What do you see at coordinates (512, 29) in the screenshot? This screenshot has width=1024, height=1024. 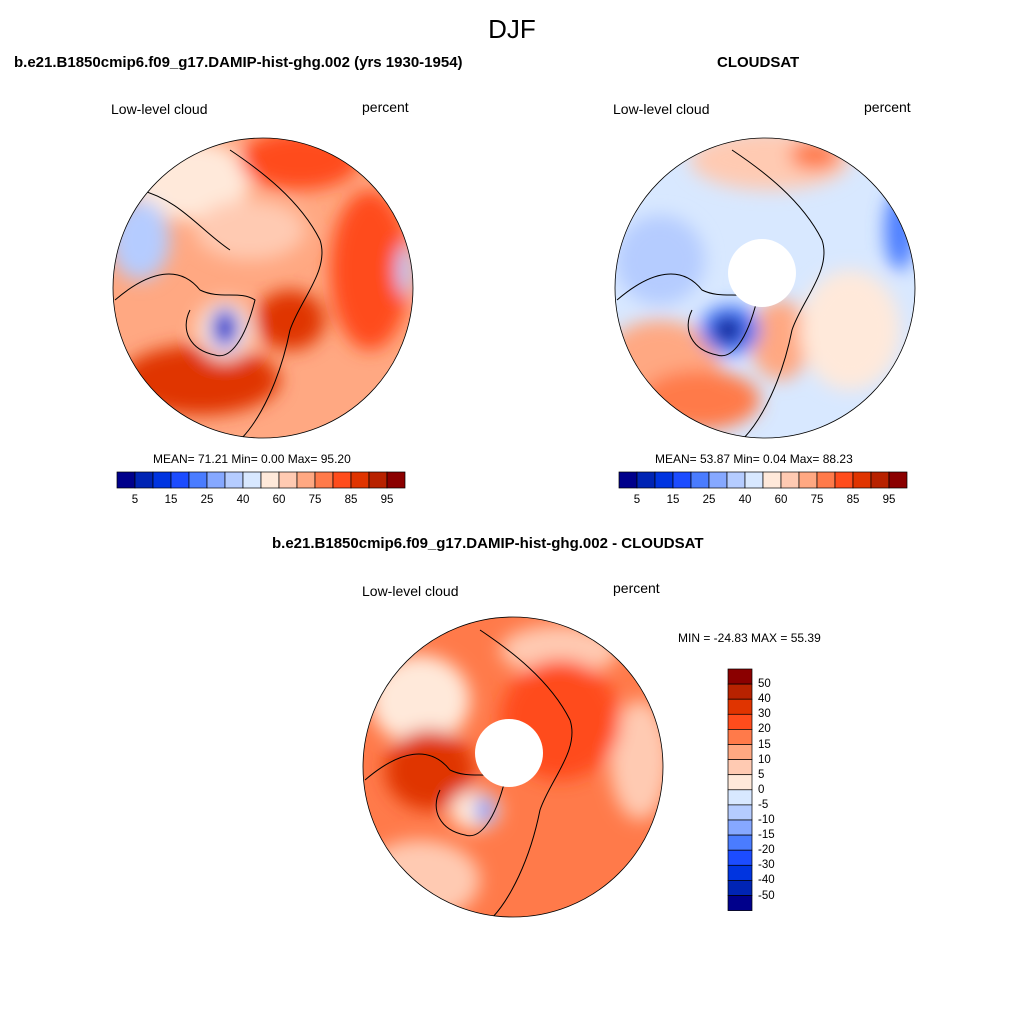 I see `main-title: DJF` at bounding box center [512, 29].